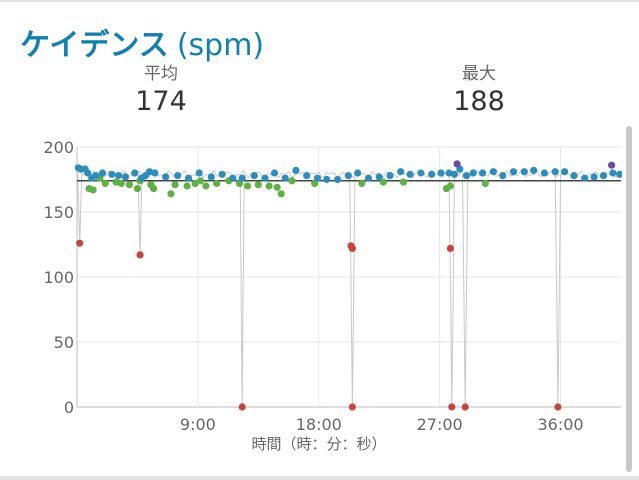  I want to click on y-tick-label: 50, so click(64, 342).